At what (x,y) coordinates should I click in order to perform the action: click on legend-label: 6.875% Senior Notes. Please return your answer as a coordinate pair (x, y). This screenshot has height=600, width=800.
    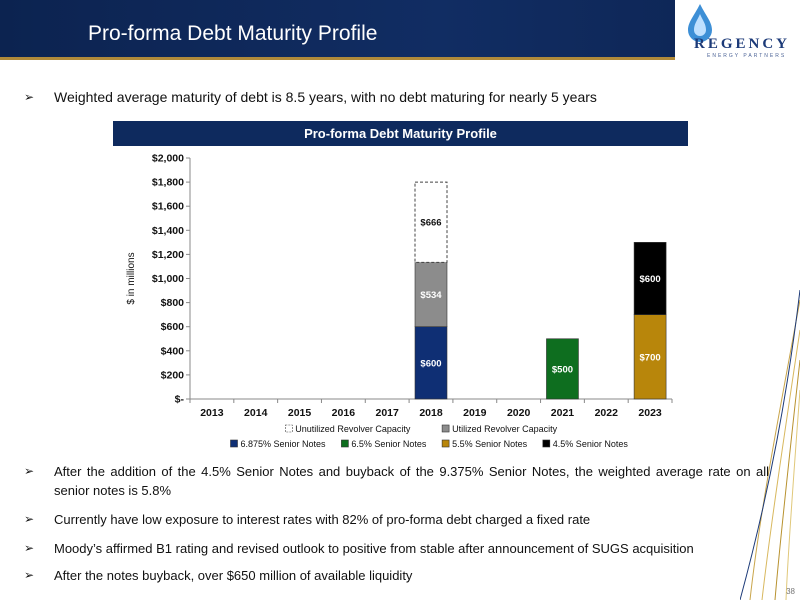
    Looking at the image, I should click on (284, 444).